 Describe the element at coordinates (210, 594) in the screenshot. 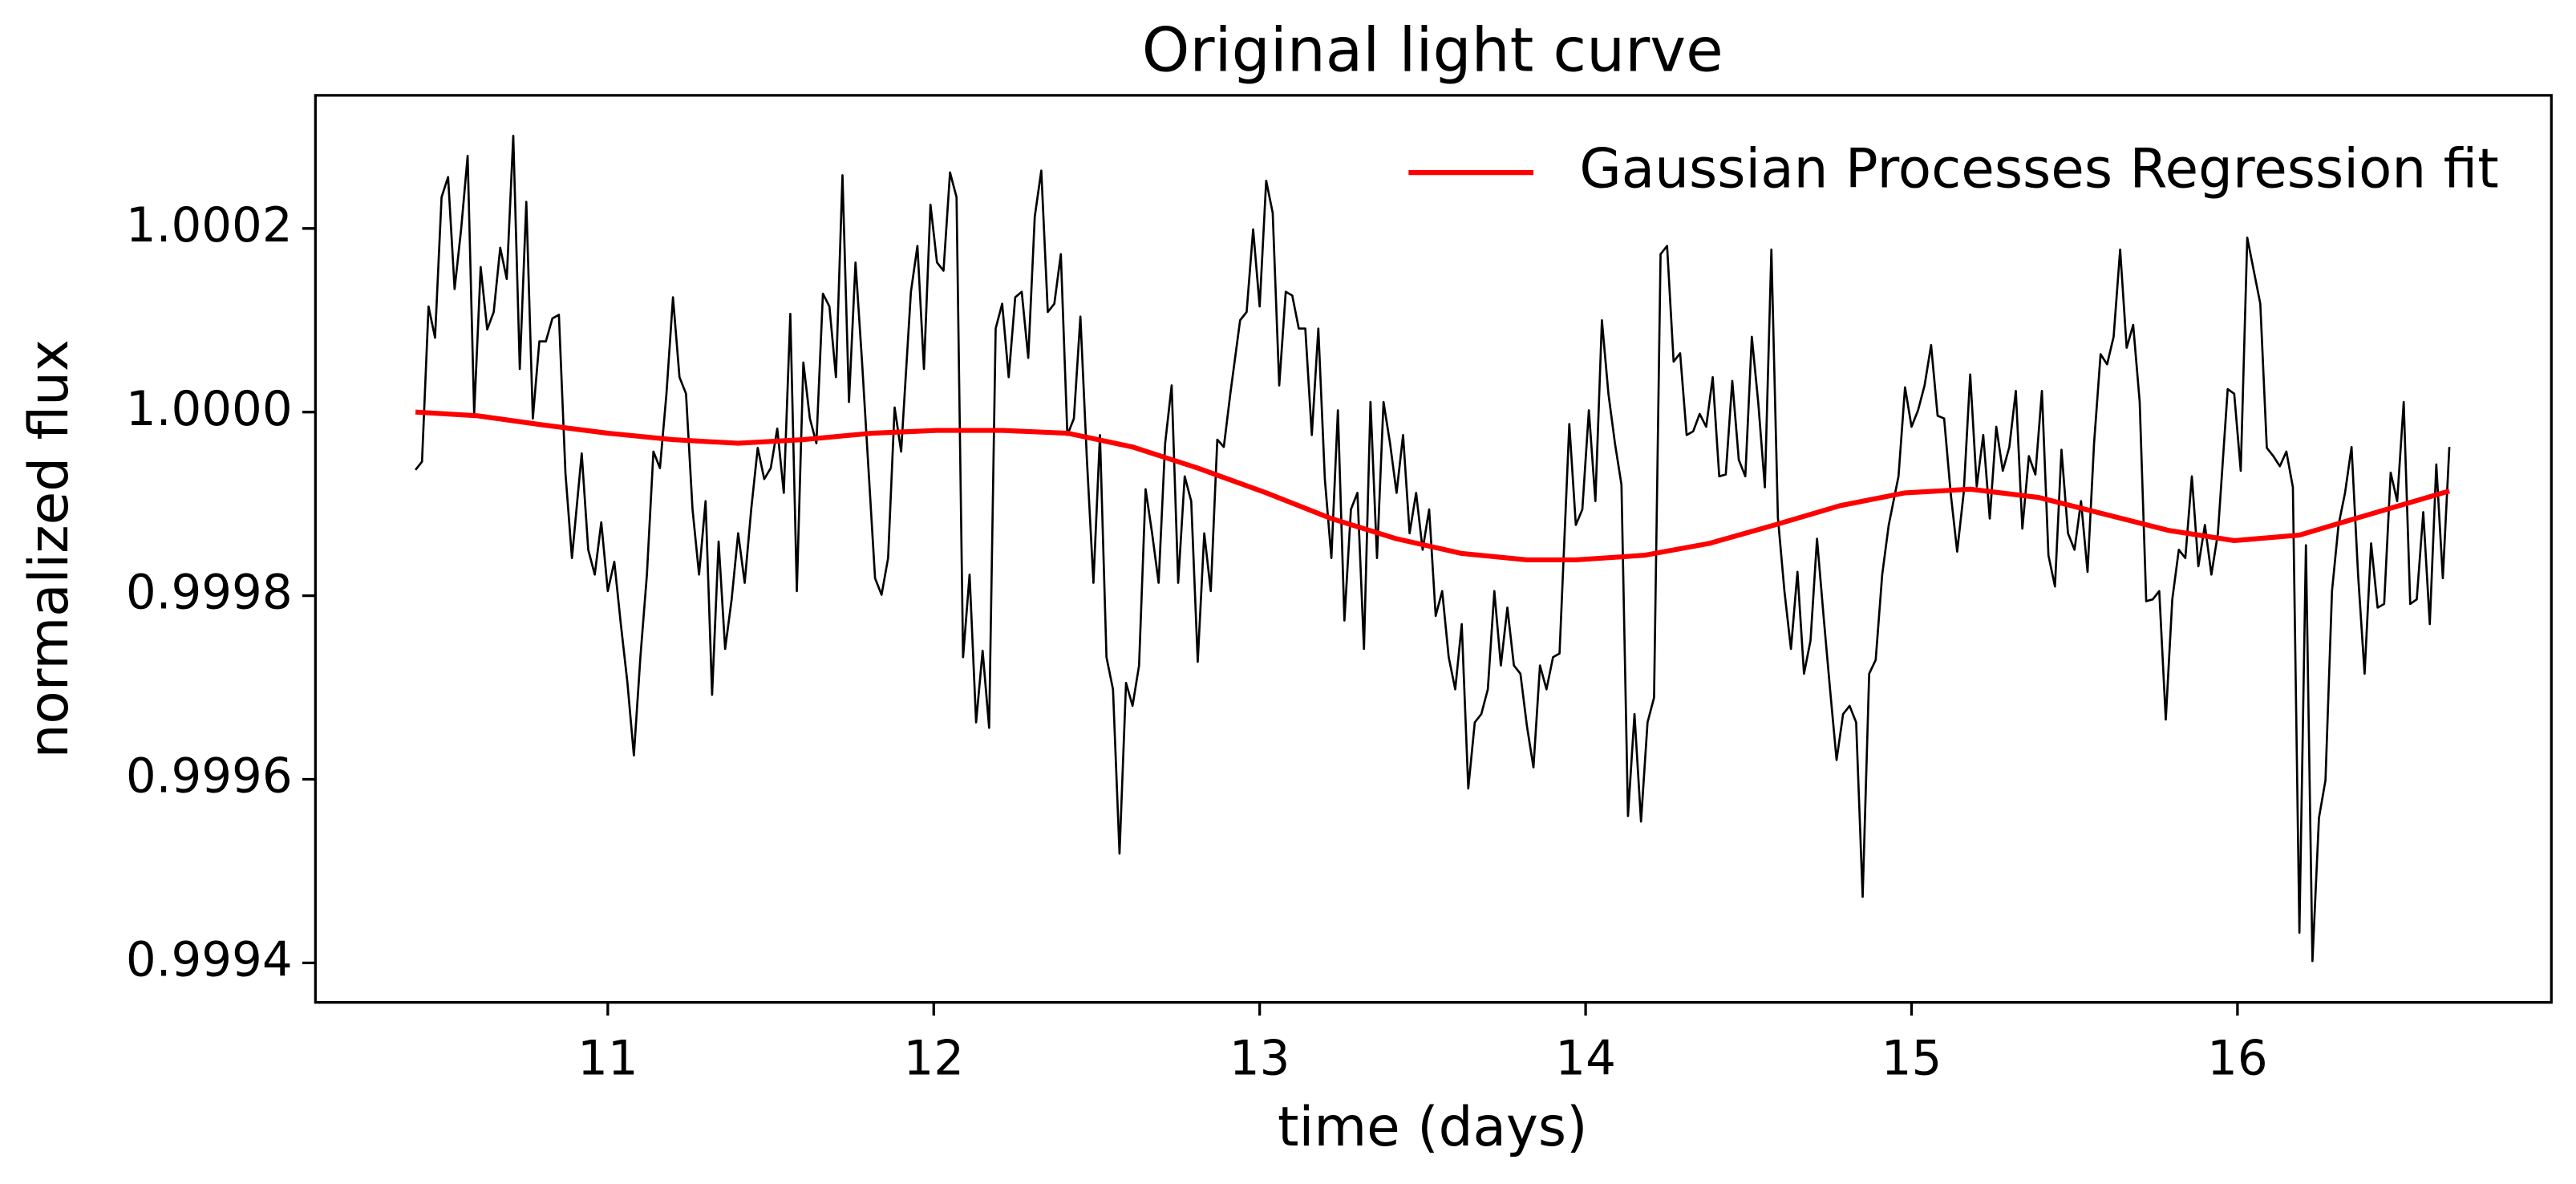

I see `y-tick-label: 0.9998` at that location.